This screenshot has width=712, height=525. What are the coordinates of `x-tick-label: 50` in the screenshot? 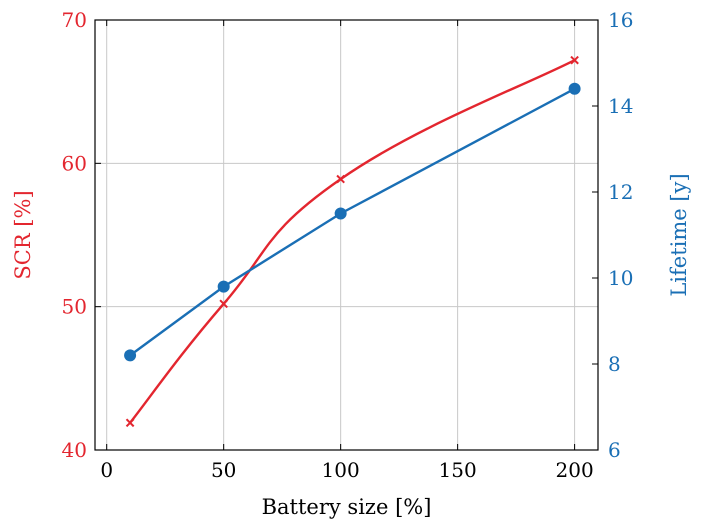 It's located at (223, 470).